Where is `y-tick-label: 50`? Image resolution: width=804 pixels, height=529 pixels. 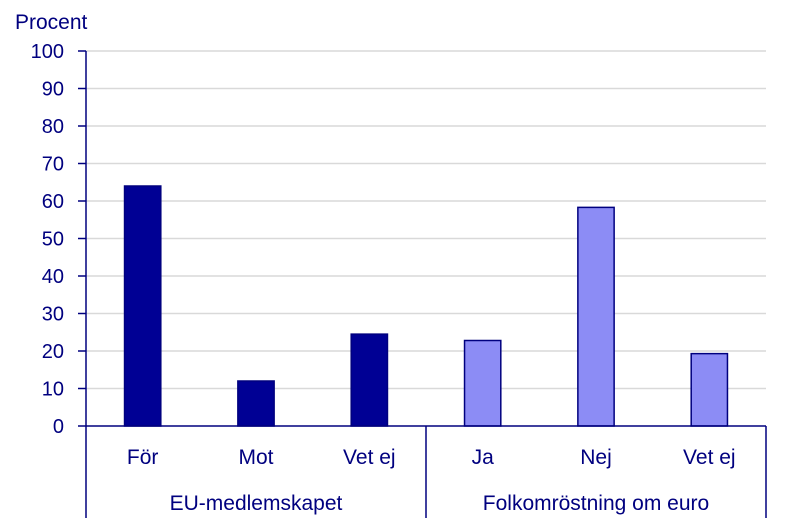 y-tick-label: 50 is located at coordinates (53, 240).